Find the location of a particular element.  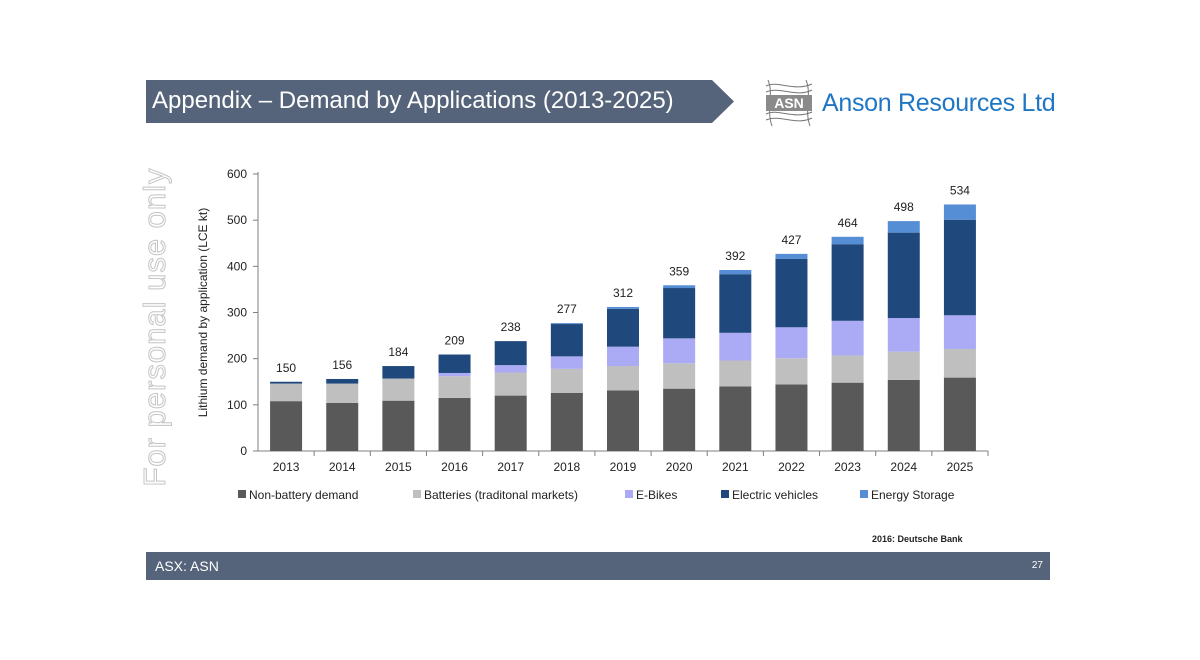

x-tick-label: 2024 is located at coordinates (903, 467).